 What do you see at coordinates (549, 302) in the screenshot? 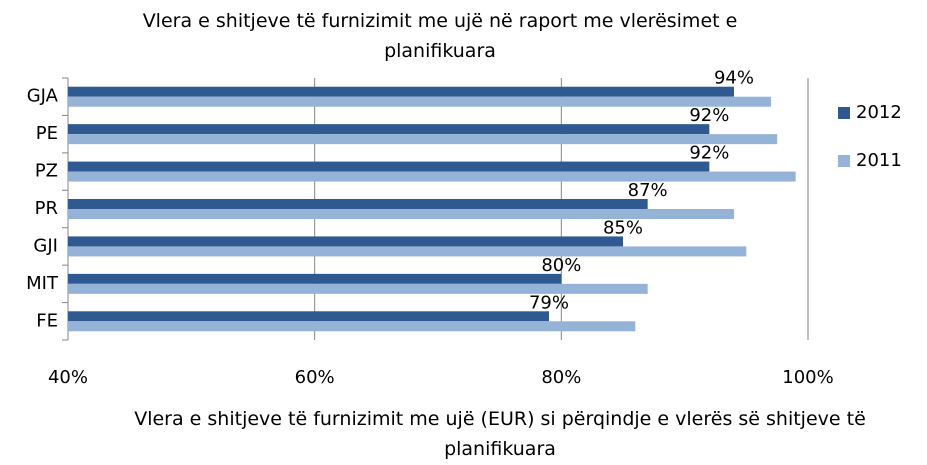
I see `data-label: 79%` at bounding box center [549, 302].